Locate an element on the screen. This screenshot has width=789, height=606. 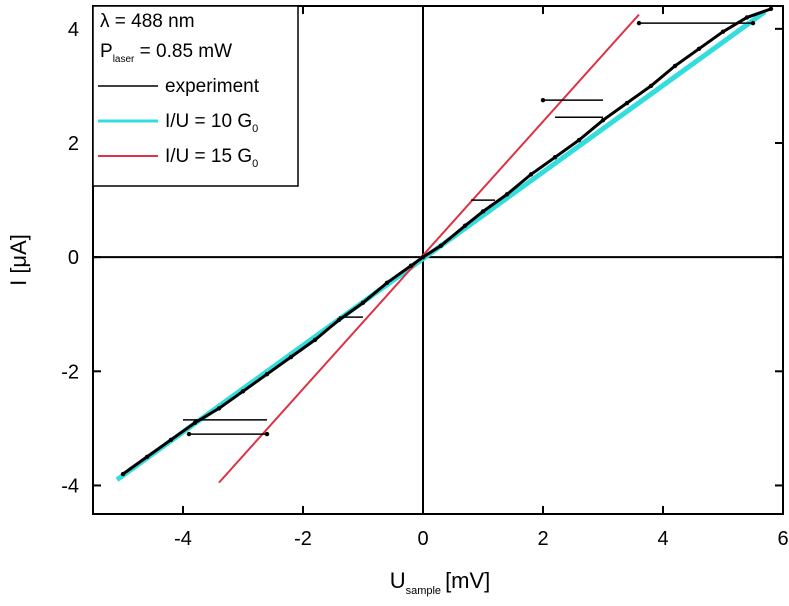
x-axis-label: Usample [mV] is located at coordinates (440, 582).